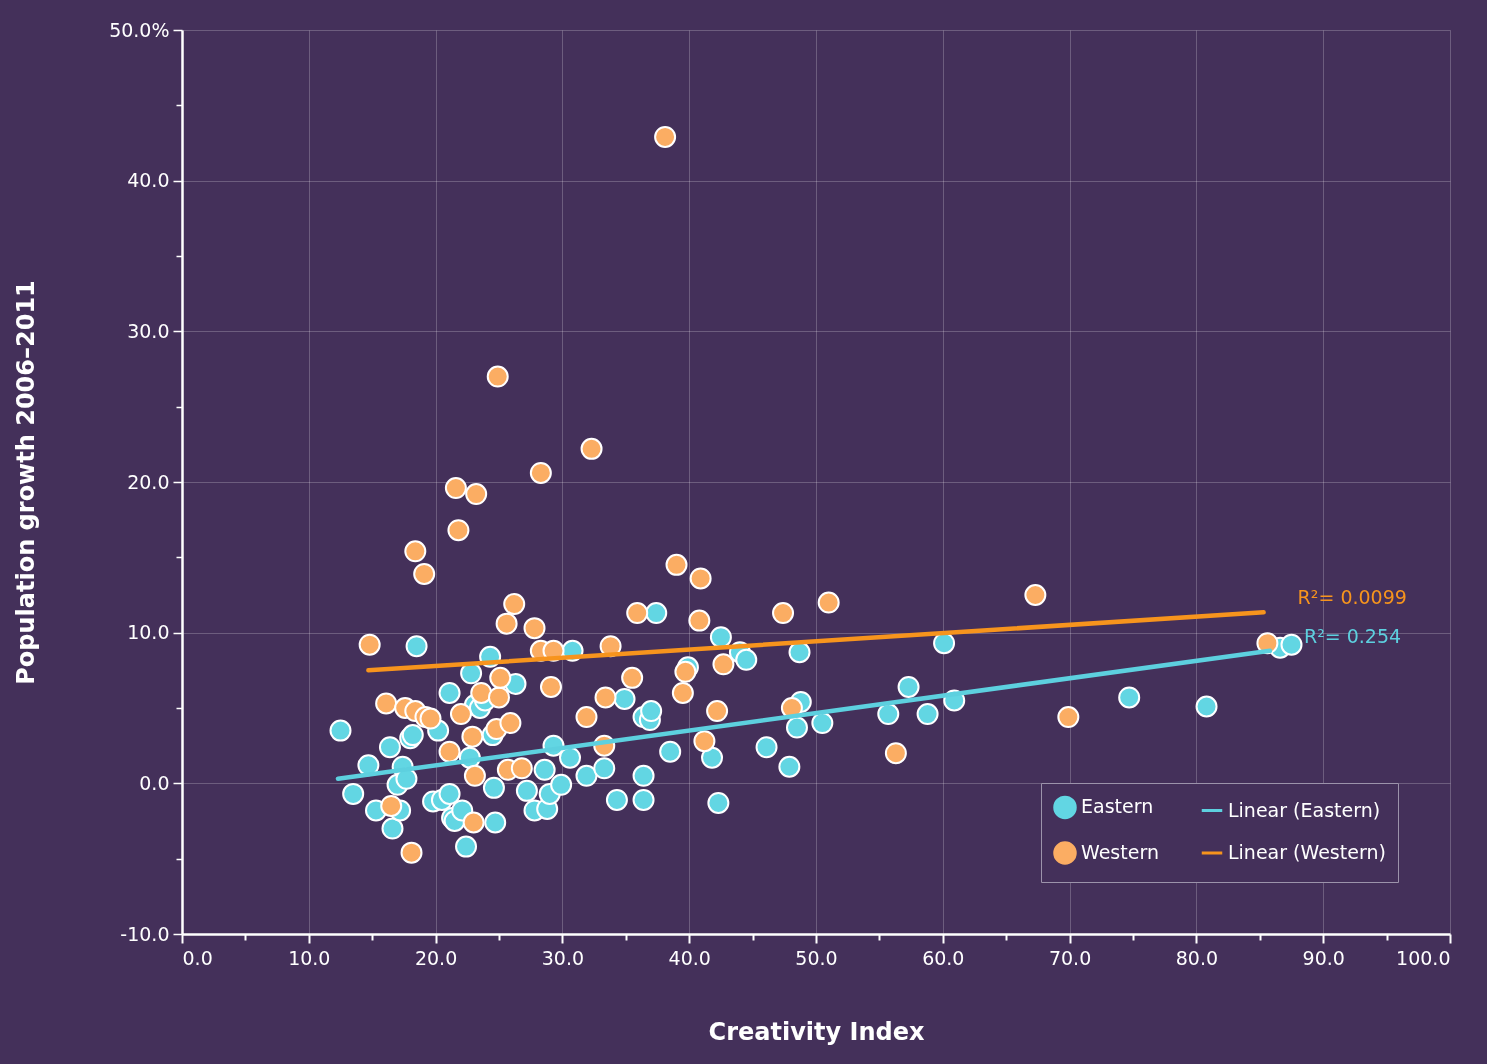 The image size is (1487, 1064). I want to click on x-tick-label: 80.0, so click(1197, 957).